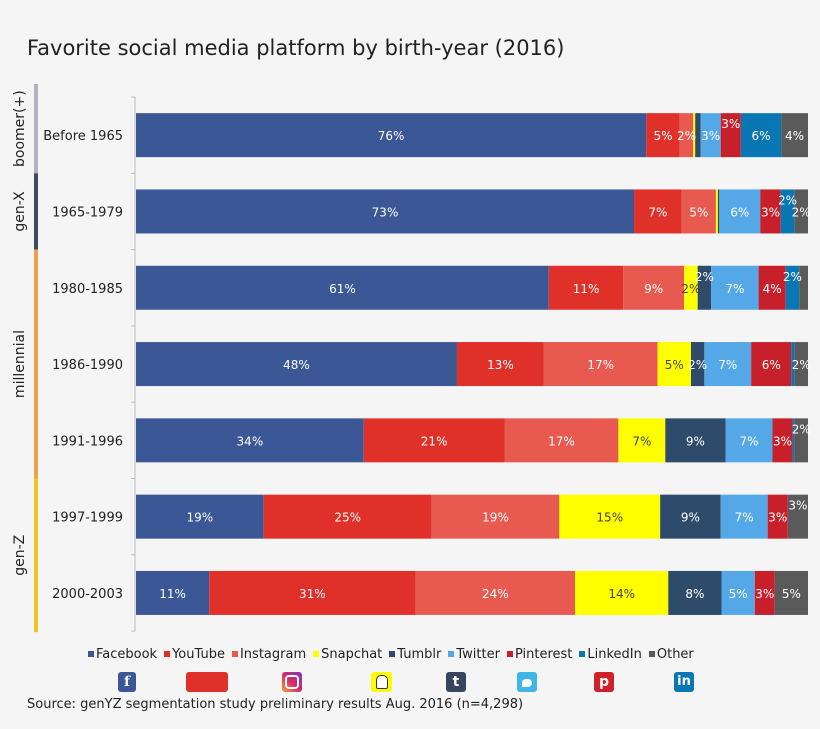  What do you see at coordinates (684, 682) in the screenshot?
I see `linkedin-icon: in` at bounding box center [684, 682].